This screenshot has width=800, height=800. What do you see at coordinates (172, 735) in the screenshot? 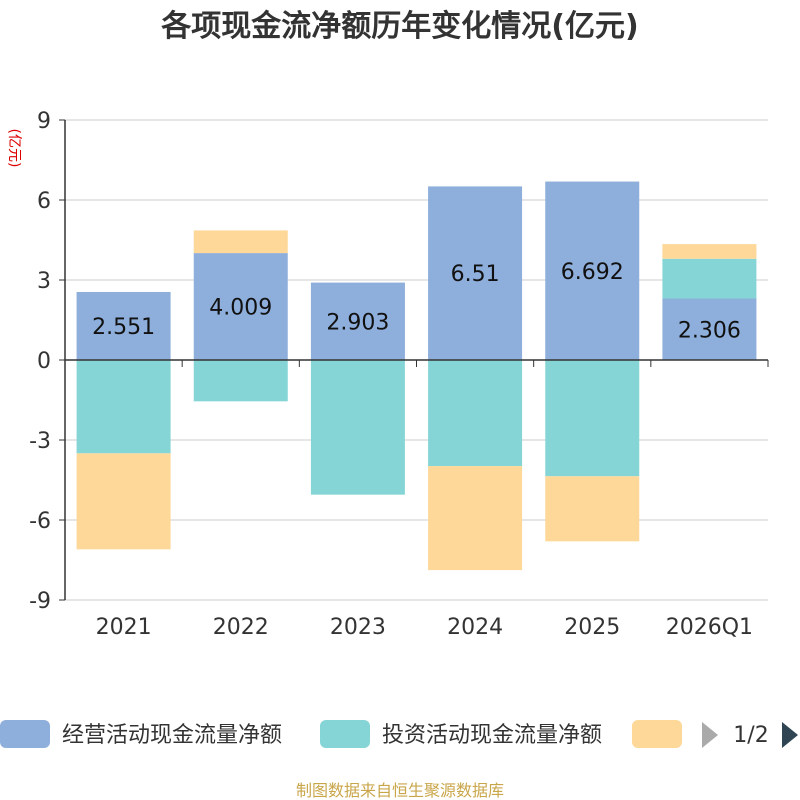
I see `legend-label: 经营活动现金流量净额` at bounding box center [172, 735].